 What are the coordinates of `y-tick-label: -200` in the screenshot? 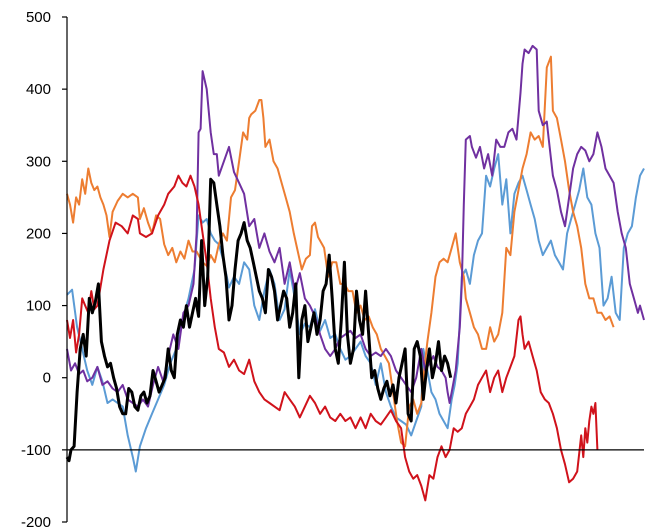 It's located at (36, 522).